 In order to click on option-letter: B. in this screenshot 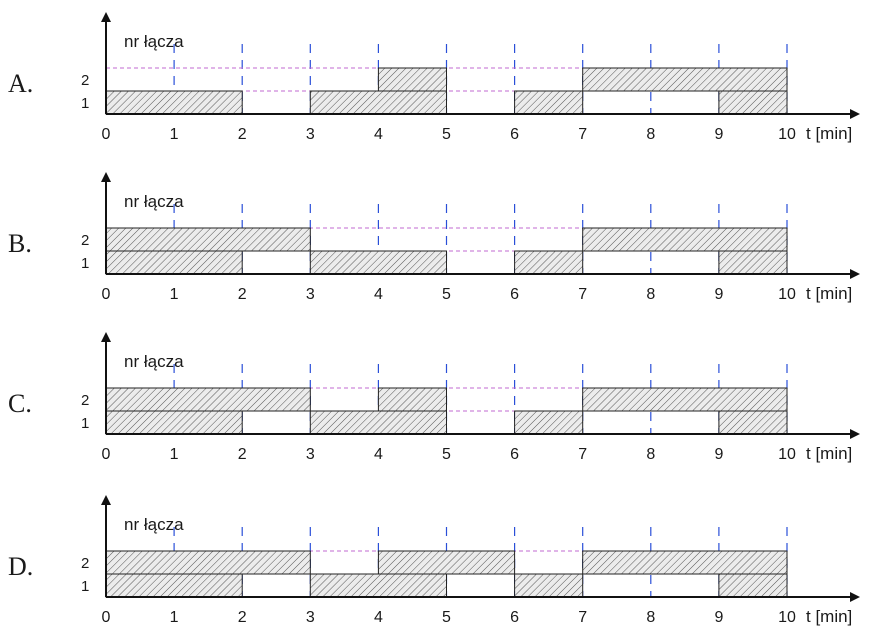, I will do `click(20, 243)`.